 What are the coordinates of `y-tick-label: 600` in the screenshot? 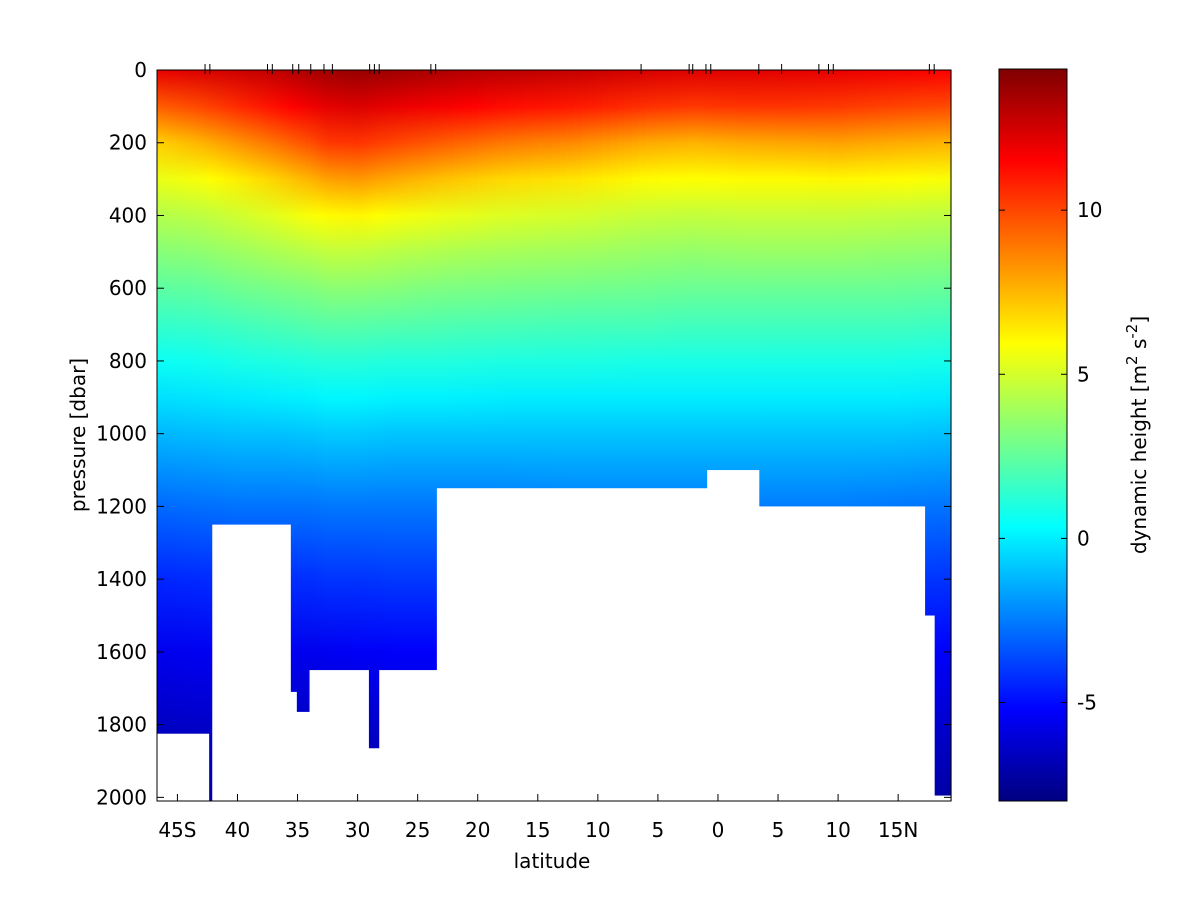 It's located at (128, 288).